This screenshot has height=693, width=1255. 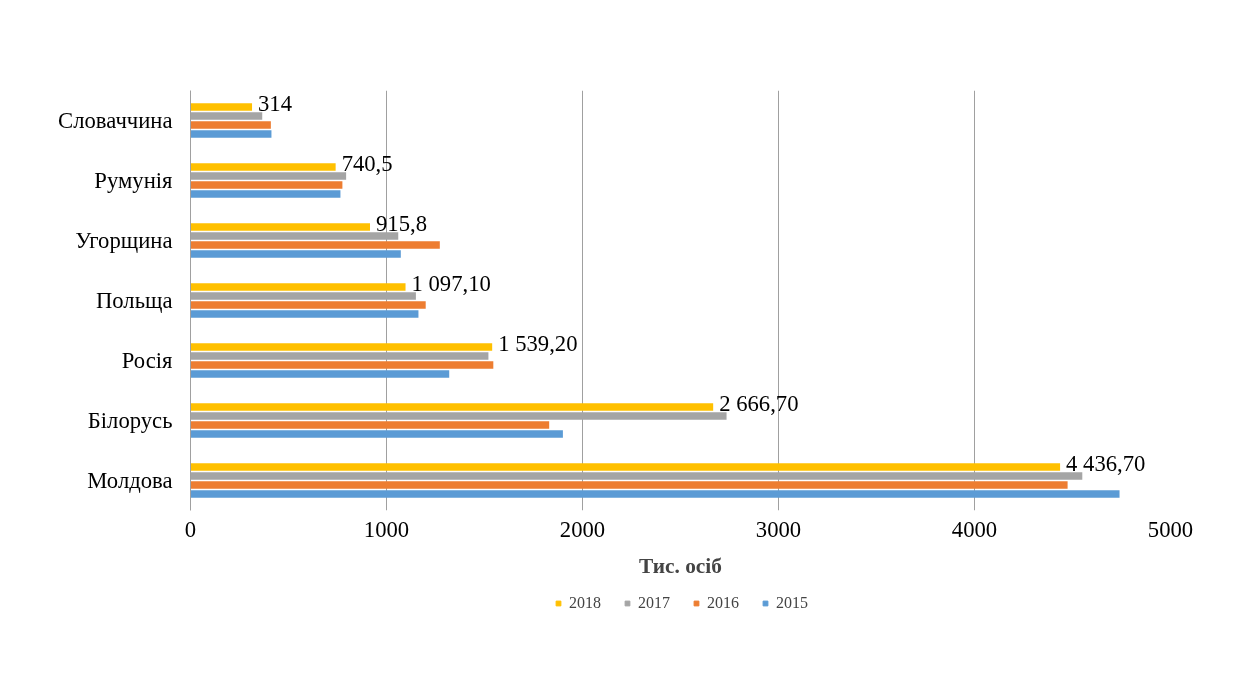 What do you see at coordinates (451, 283) in the screenshot?
I see `data-label: 1 097,10` at bounding box center [451, 283].